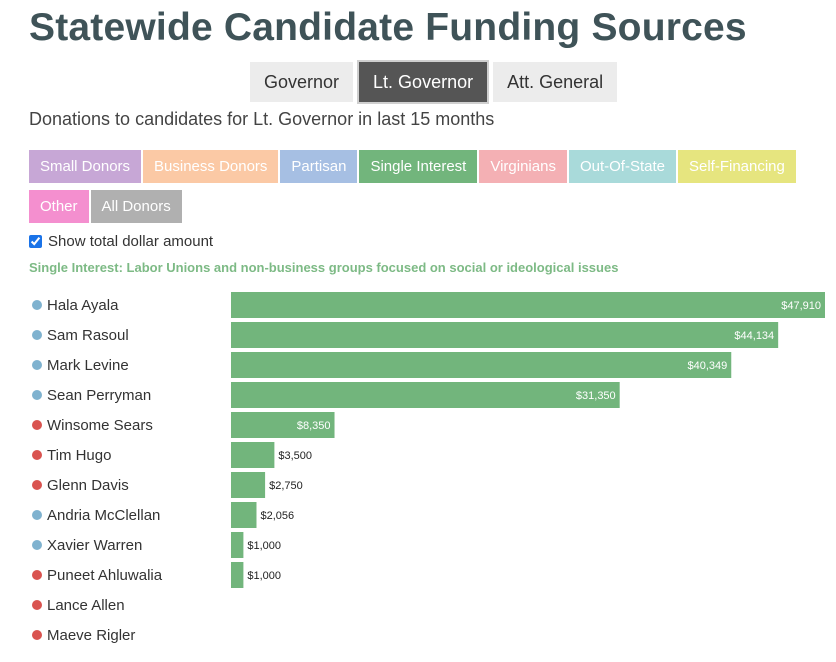  What do you see at coordinates (59, 206) in the screenshot?
I see `category-button-other: Other` at bounding box center [59, 206].